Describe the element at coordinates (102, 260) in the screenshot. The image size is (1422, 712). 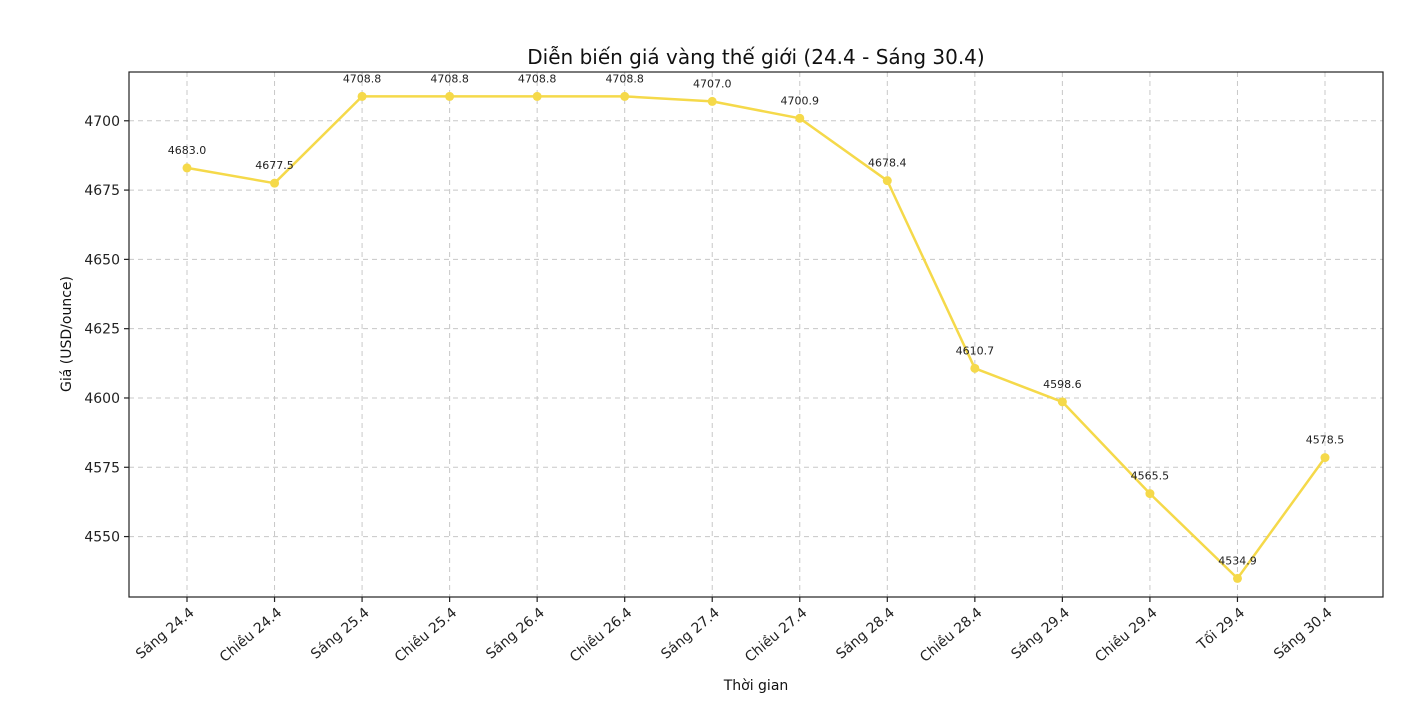
I see `y-tick-label: 4650` at that location.